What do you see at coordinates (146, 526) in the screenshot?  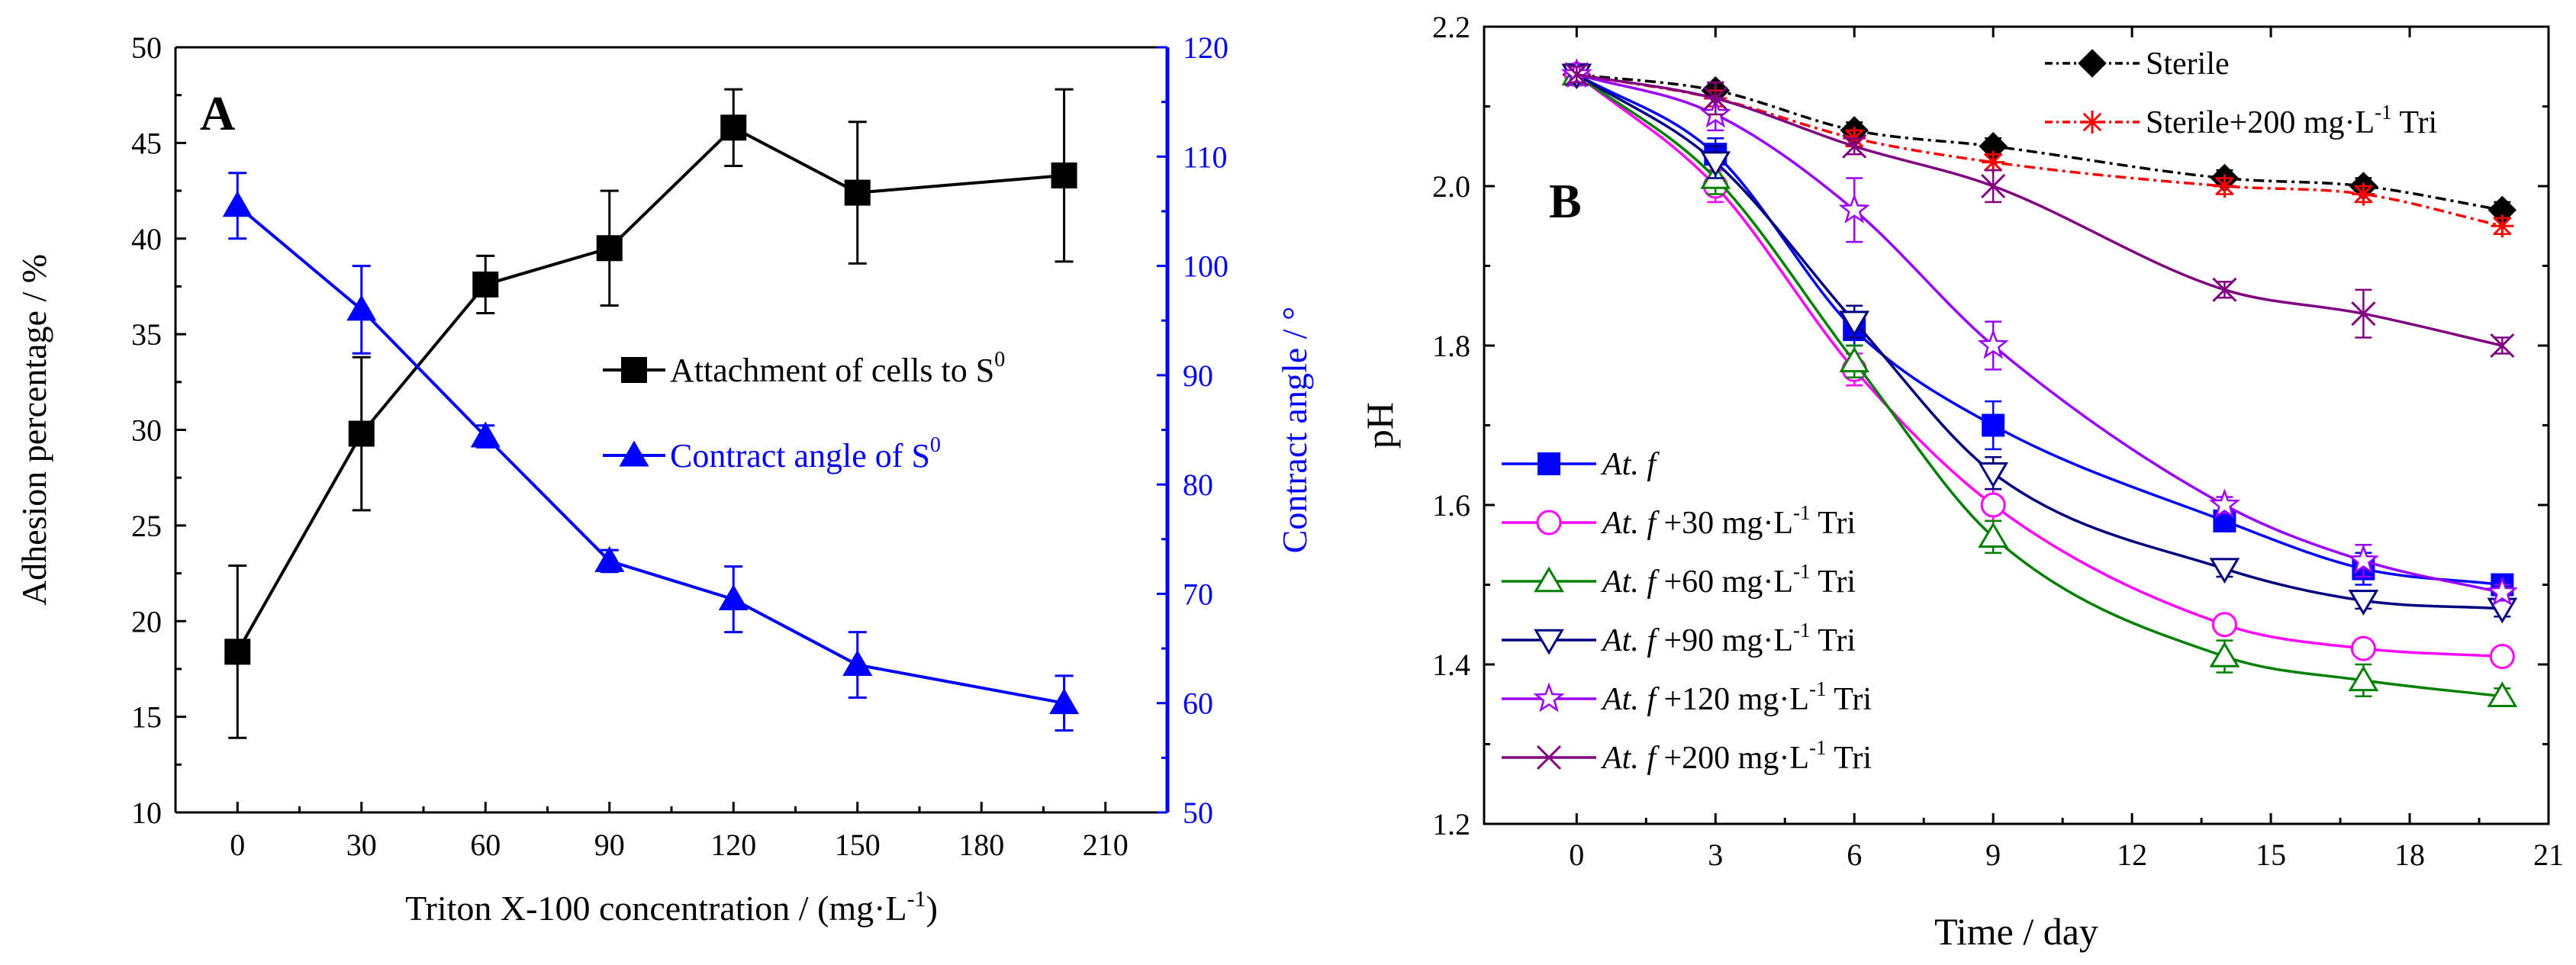 I see `y-tick-label: 25` at bounding box center [146, 526].